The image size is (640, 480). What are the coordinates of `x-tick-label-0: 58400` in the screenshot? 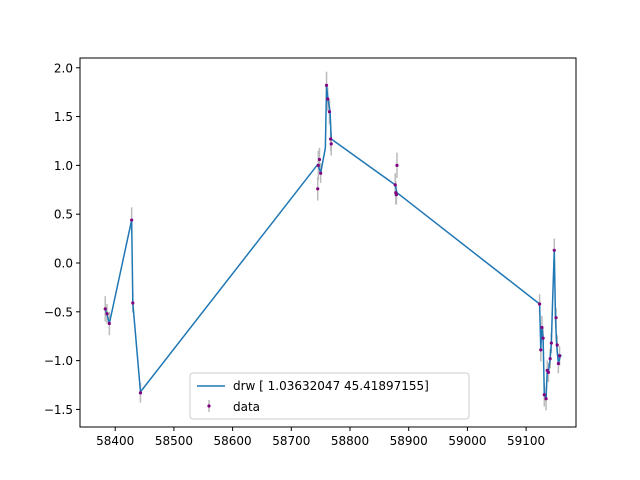 It's located at (115, 441).